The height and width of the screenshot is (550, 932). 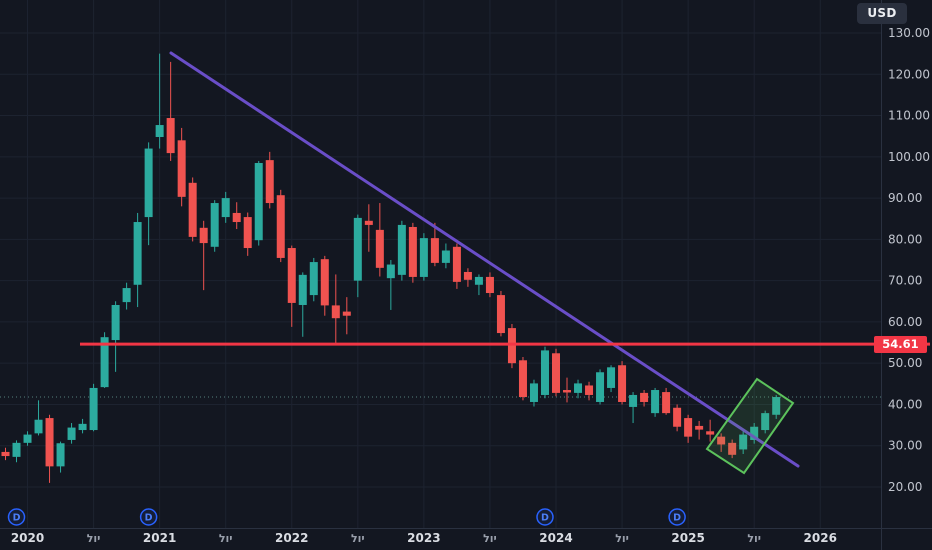 What do you see at coordinates (905, 404) in the screenshot?
I see `y-axis-tick-label: 40.00` at bounding box center [905, 404].